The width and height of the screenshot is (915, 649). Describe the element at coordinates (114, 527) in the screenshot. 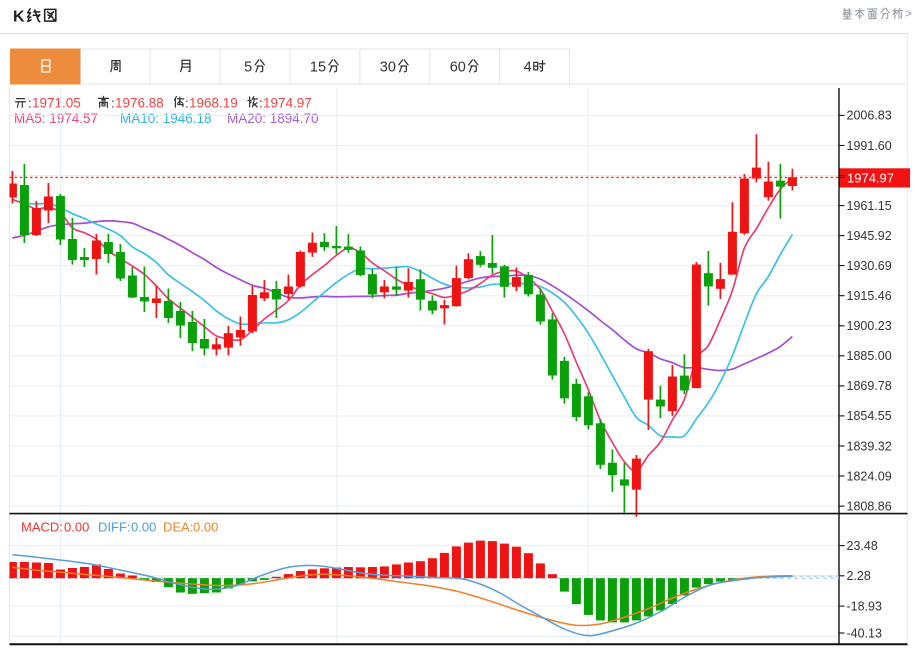

I see `svg-text: DIFF:` at that location.